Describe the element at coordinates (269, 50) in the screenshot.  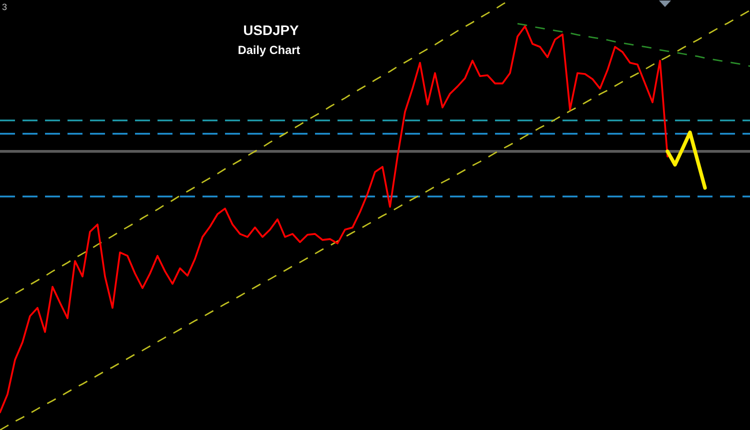
I see `text: Daily Chart` at that location.